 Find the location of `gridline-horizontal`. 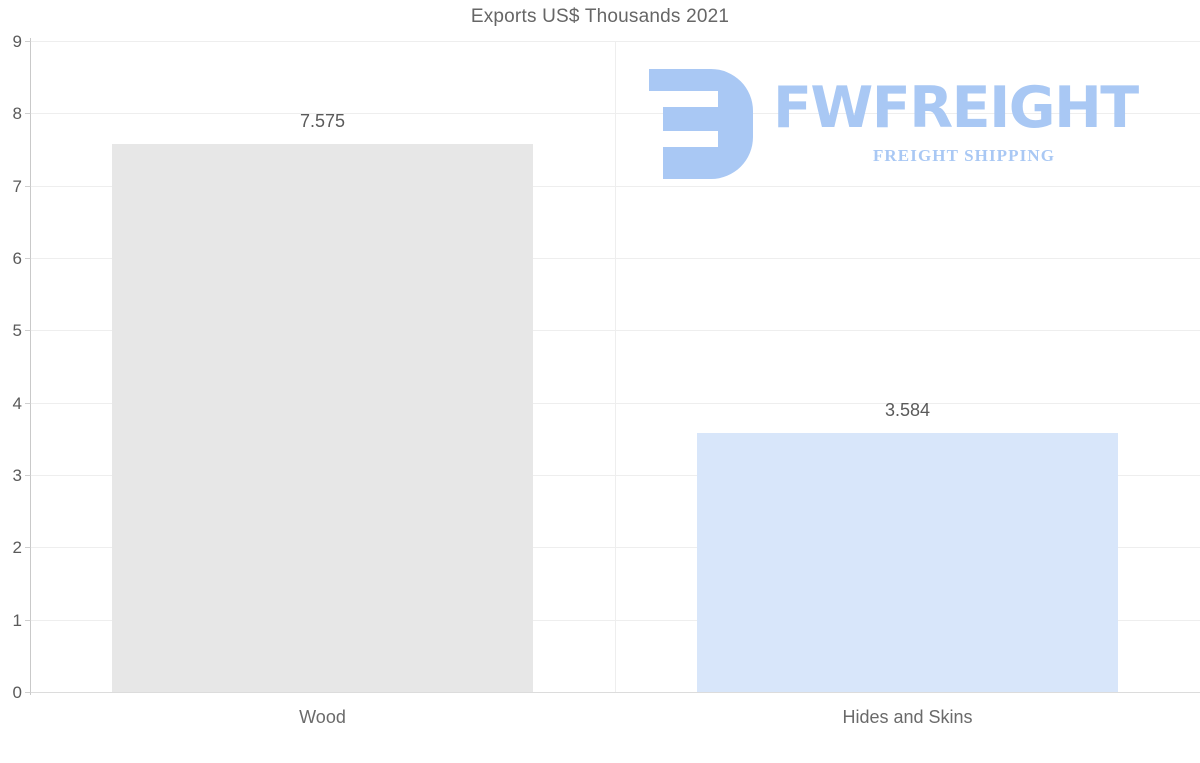

gridline-horizontal is located at coordinates (615, 692).